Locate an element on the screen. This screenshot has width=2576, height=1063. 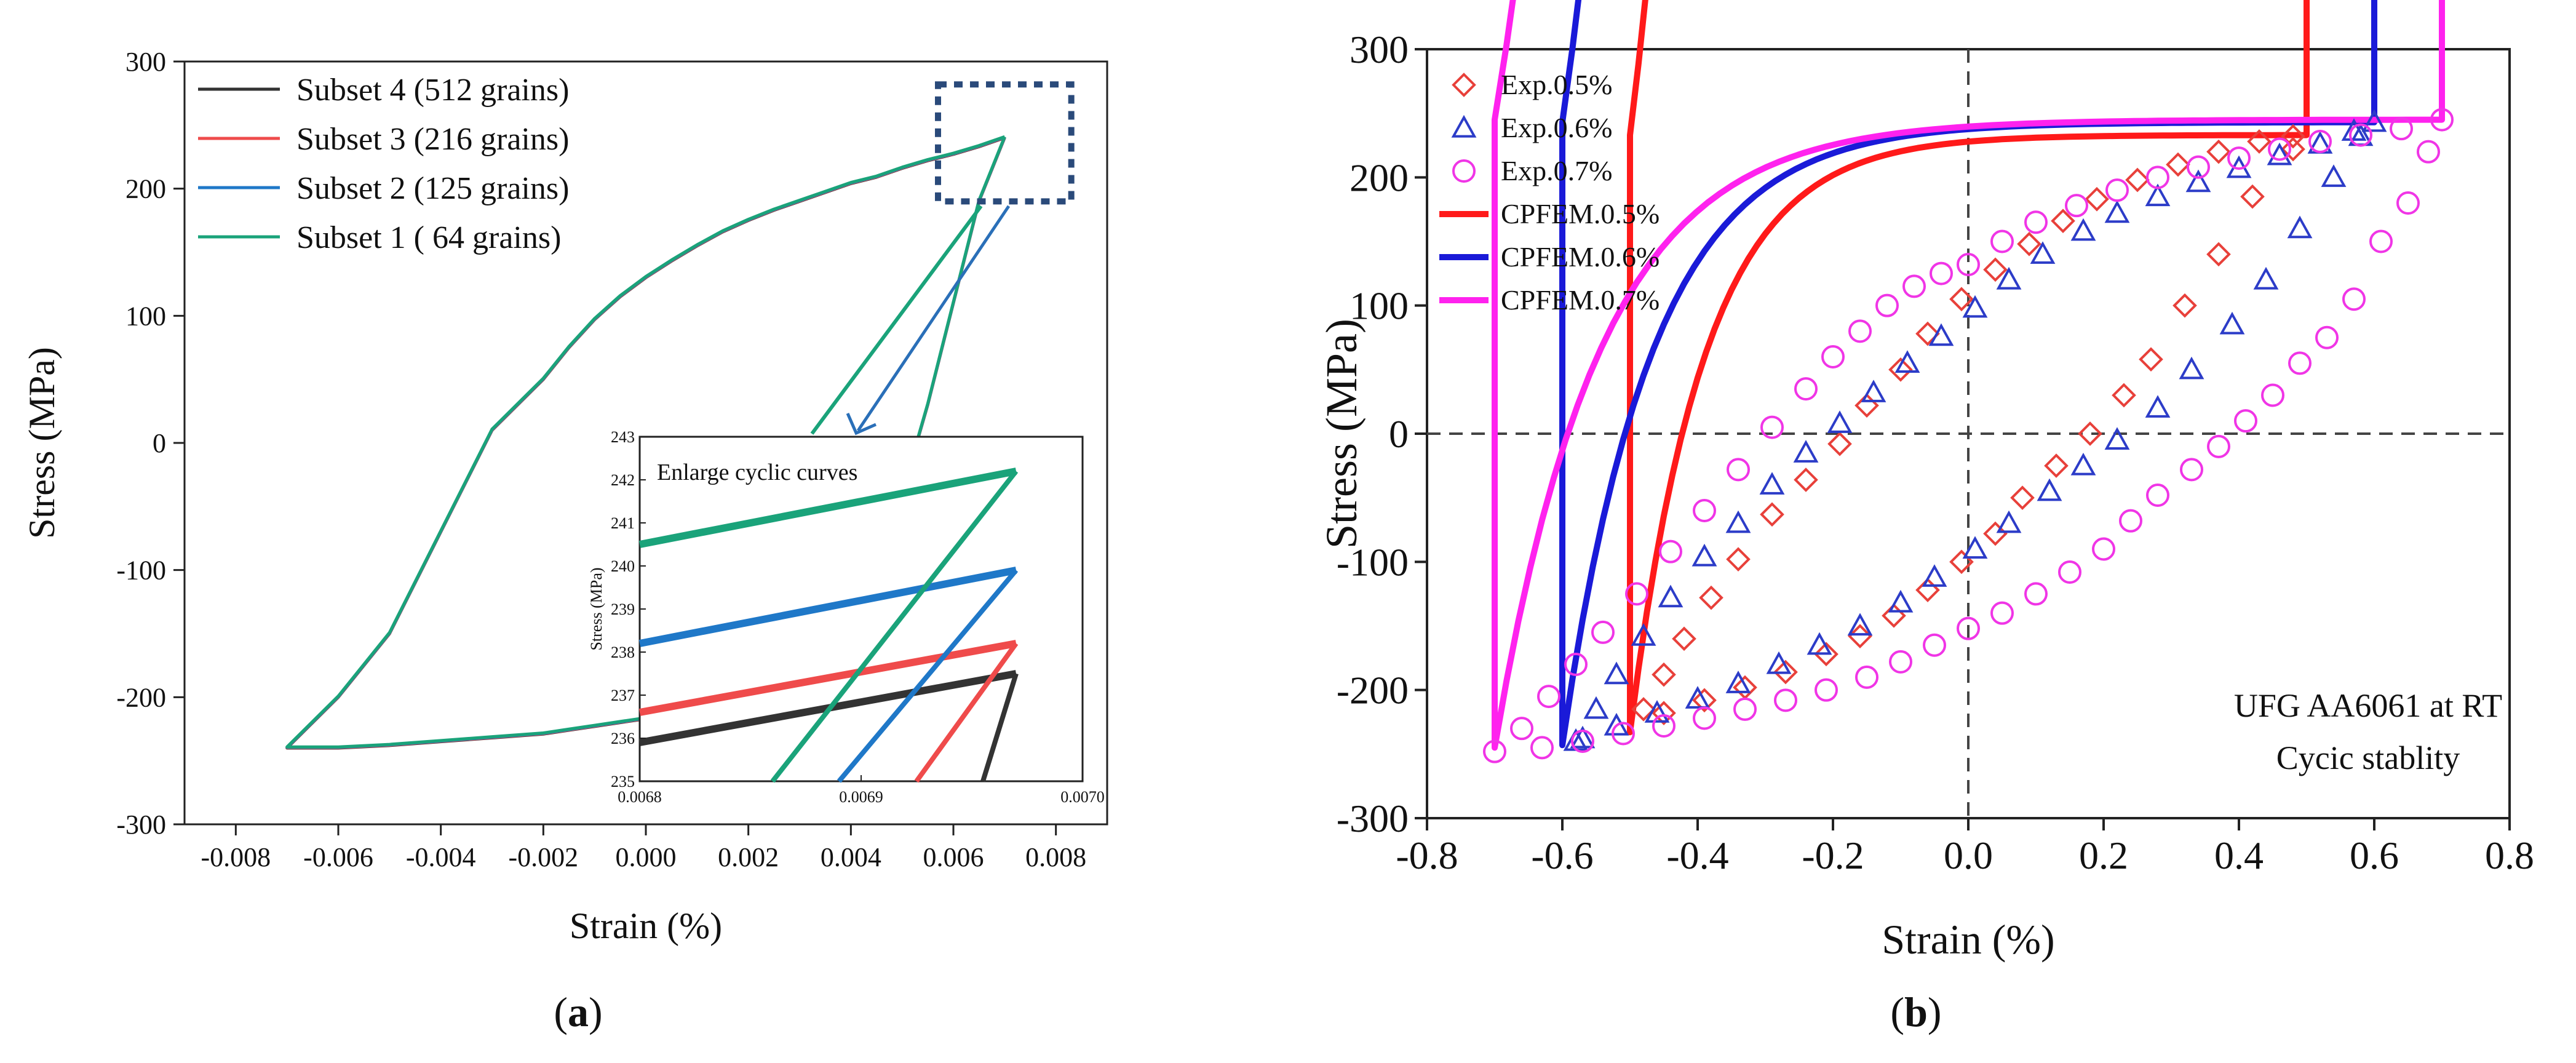
inset-x-tick-label: 0.0069 is located at coordinates (861, 797).